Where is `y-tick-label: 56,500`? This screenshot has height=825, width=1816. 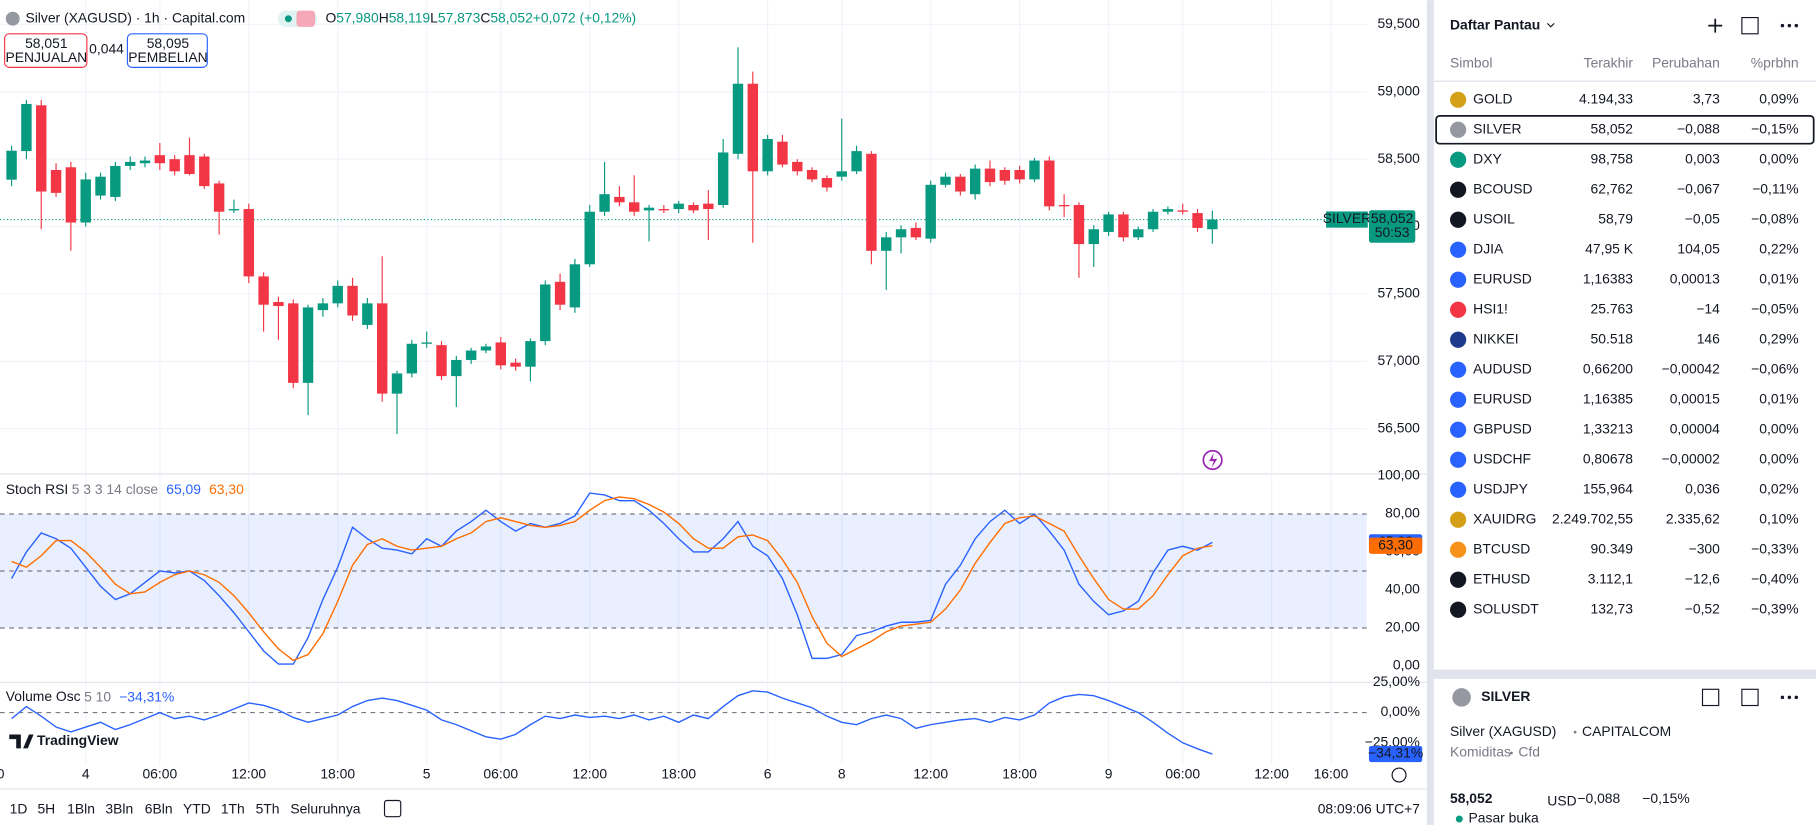 y-tick-label: 56,500 is located at coordinates (1398, 427).